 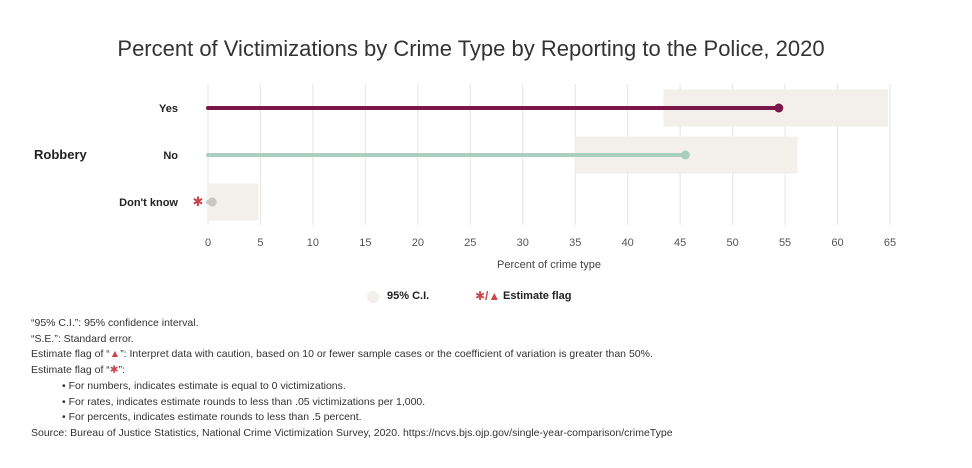 I want to click on x-tick-label: 45, so click(x=680, y=243).